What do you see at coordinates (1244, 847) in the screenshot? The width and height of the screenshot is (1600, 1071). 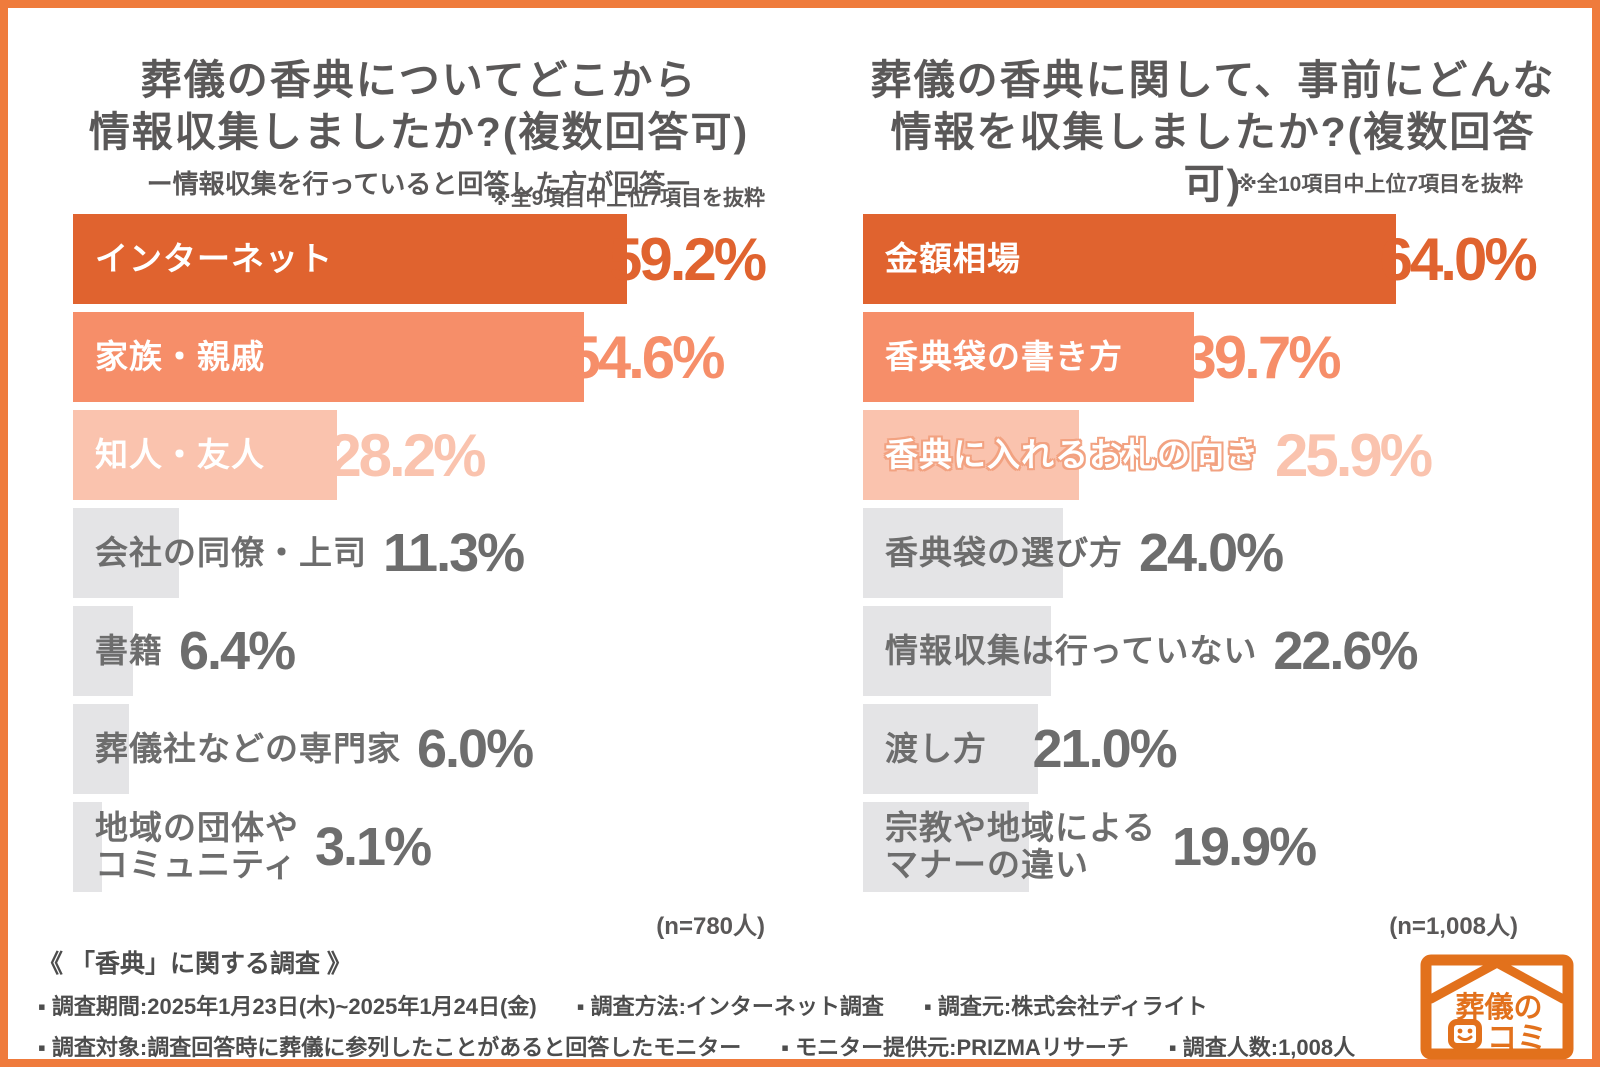 I see `bar-value: 19.9%` at bounding box center [1244, 847].